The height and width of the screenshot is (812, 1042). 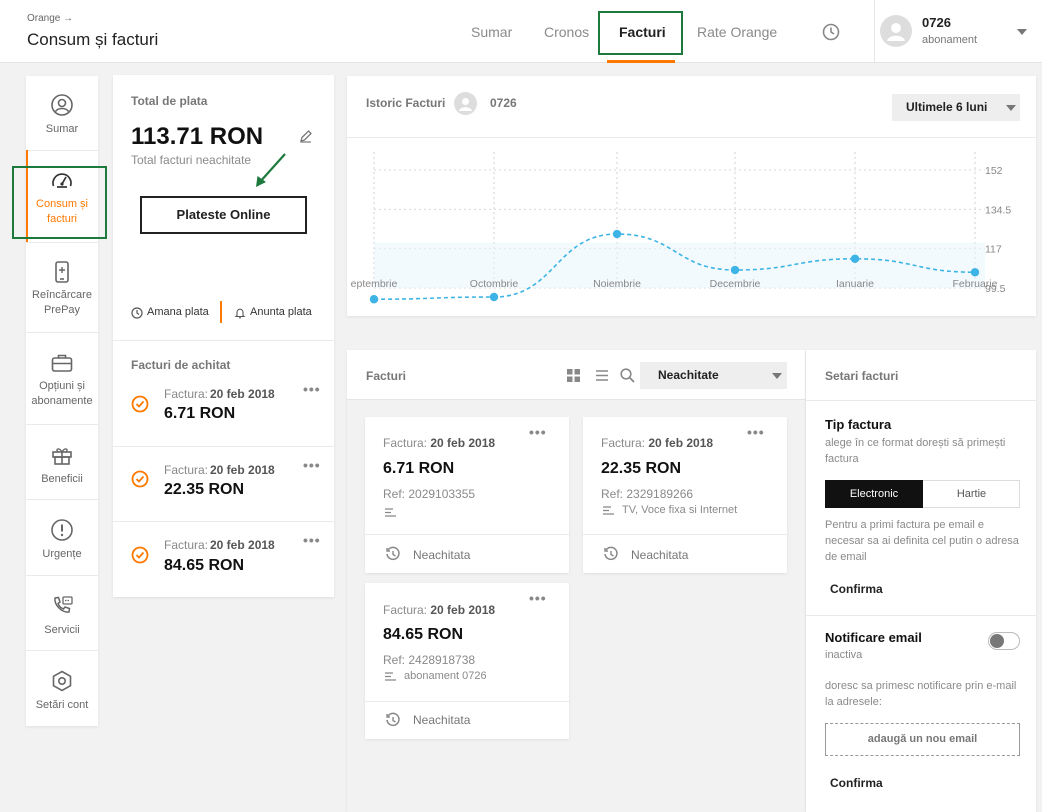 What do you see at coordinates (680, 510) in the screenshot?
I see `invoice-description: TV, Voce fixa si Internet` at bounding box center [680, 510].